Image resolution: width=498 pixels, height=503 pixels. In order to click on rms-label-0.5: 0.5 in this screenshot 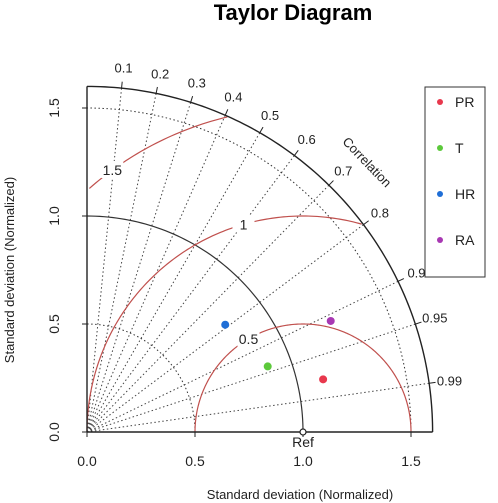, I will do `click(249, 339)`.